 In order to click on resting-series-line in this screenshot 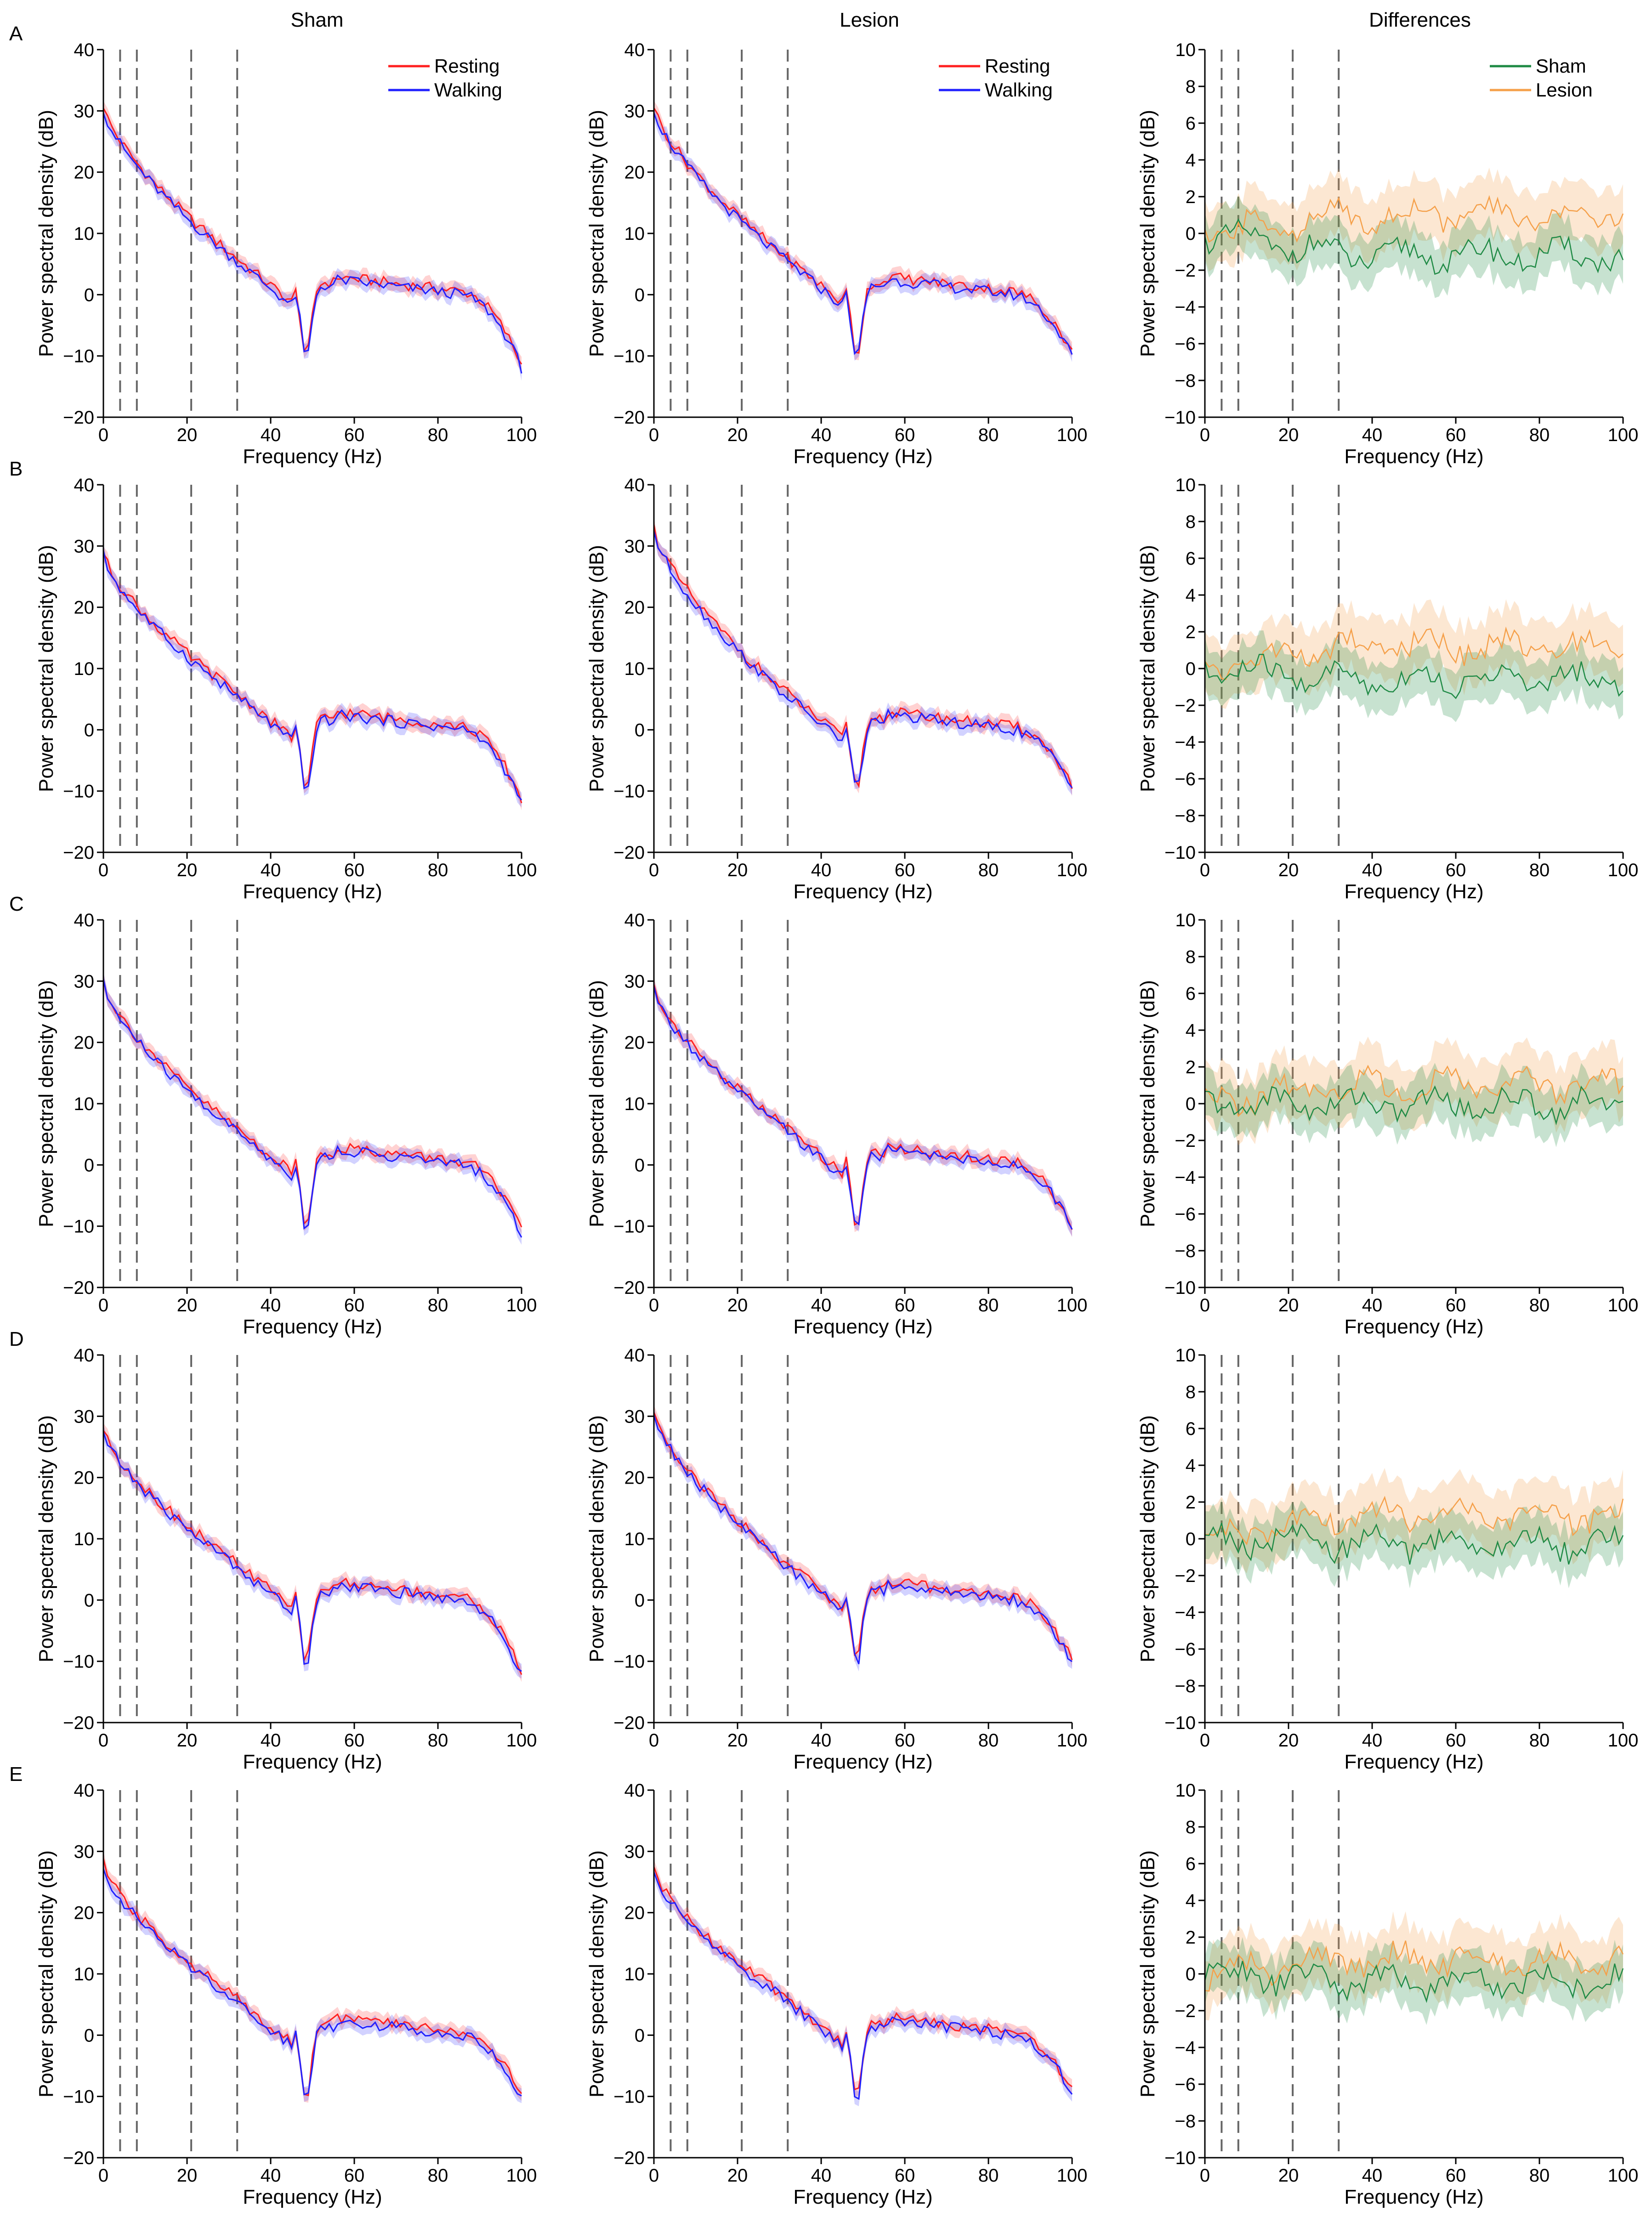, I will do `click(312, 1552)`.